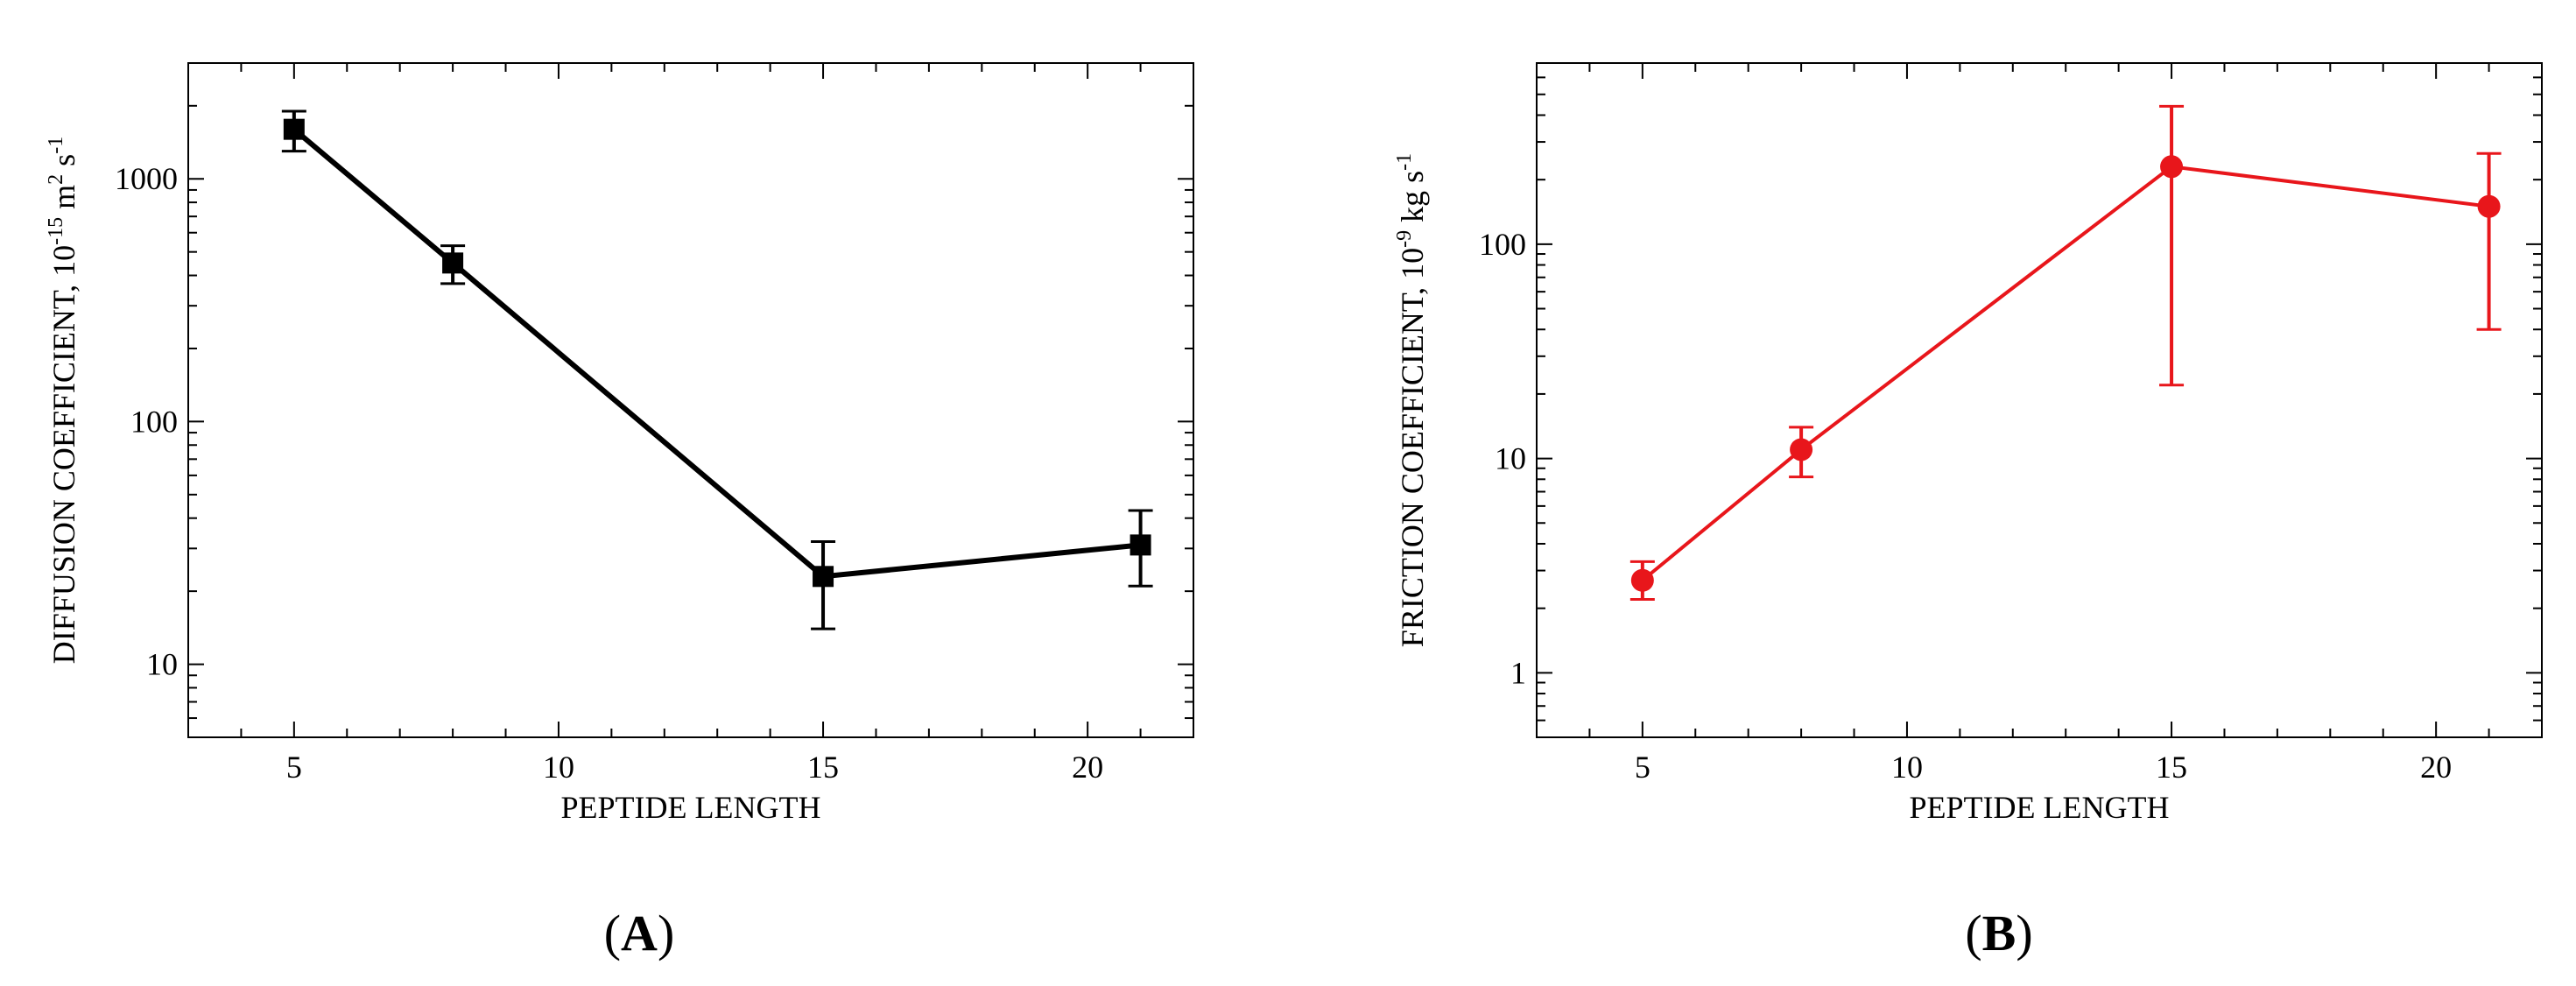 The image size is (2576, 986). Describe the element at coordinates (2040, 807) in the screenshot. I see `x-axis-label-b: PEPTIDE LENGTH` at that location.